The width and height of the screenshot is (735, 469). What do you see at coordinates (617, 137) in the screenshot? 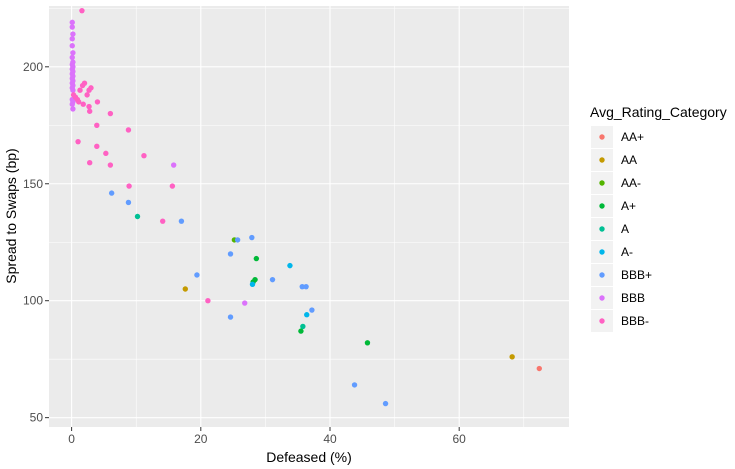
I see `legend-item-aa-plus: AA+` at bounding box center [617, 137].